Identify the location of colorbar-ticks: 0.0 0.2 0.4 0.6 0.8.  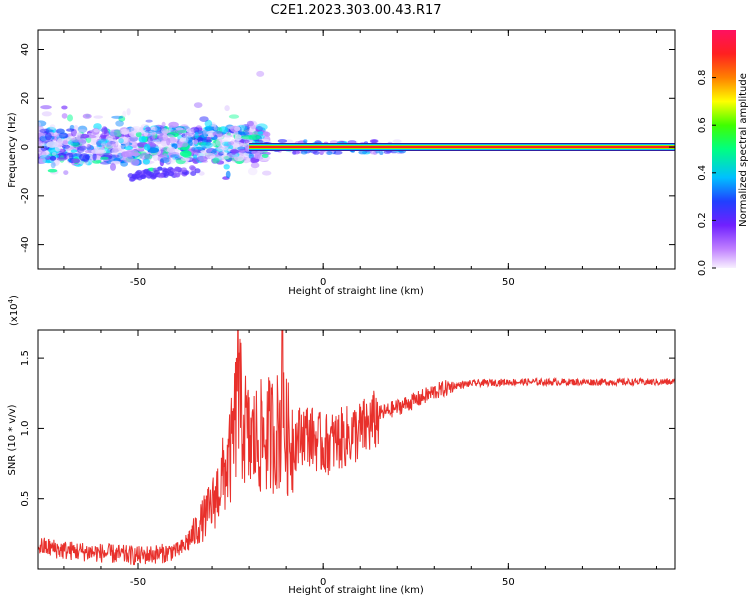
(706, 173).